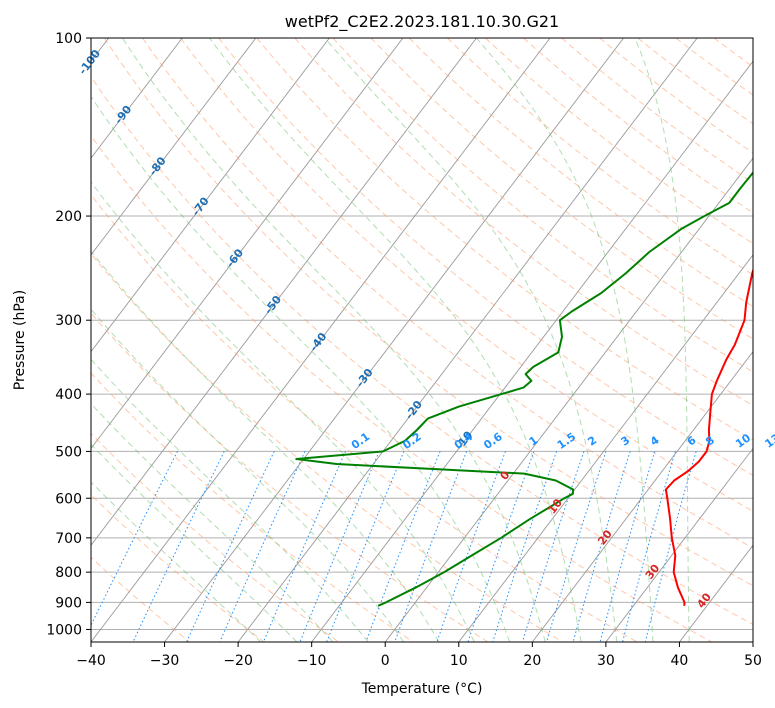  Describe the element at coordinates (753, 661) in the screenshot. I see `x-tick-label: 50` at that location.